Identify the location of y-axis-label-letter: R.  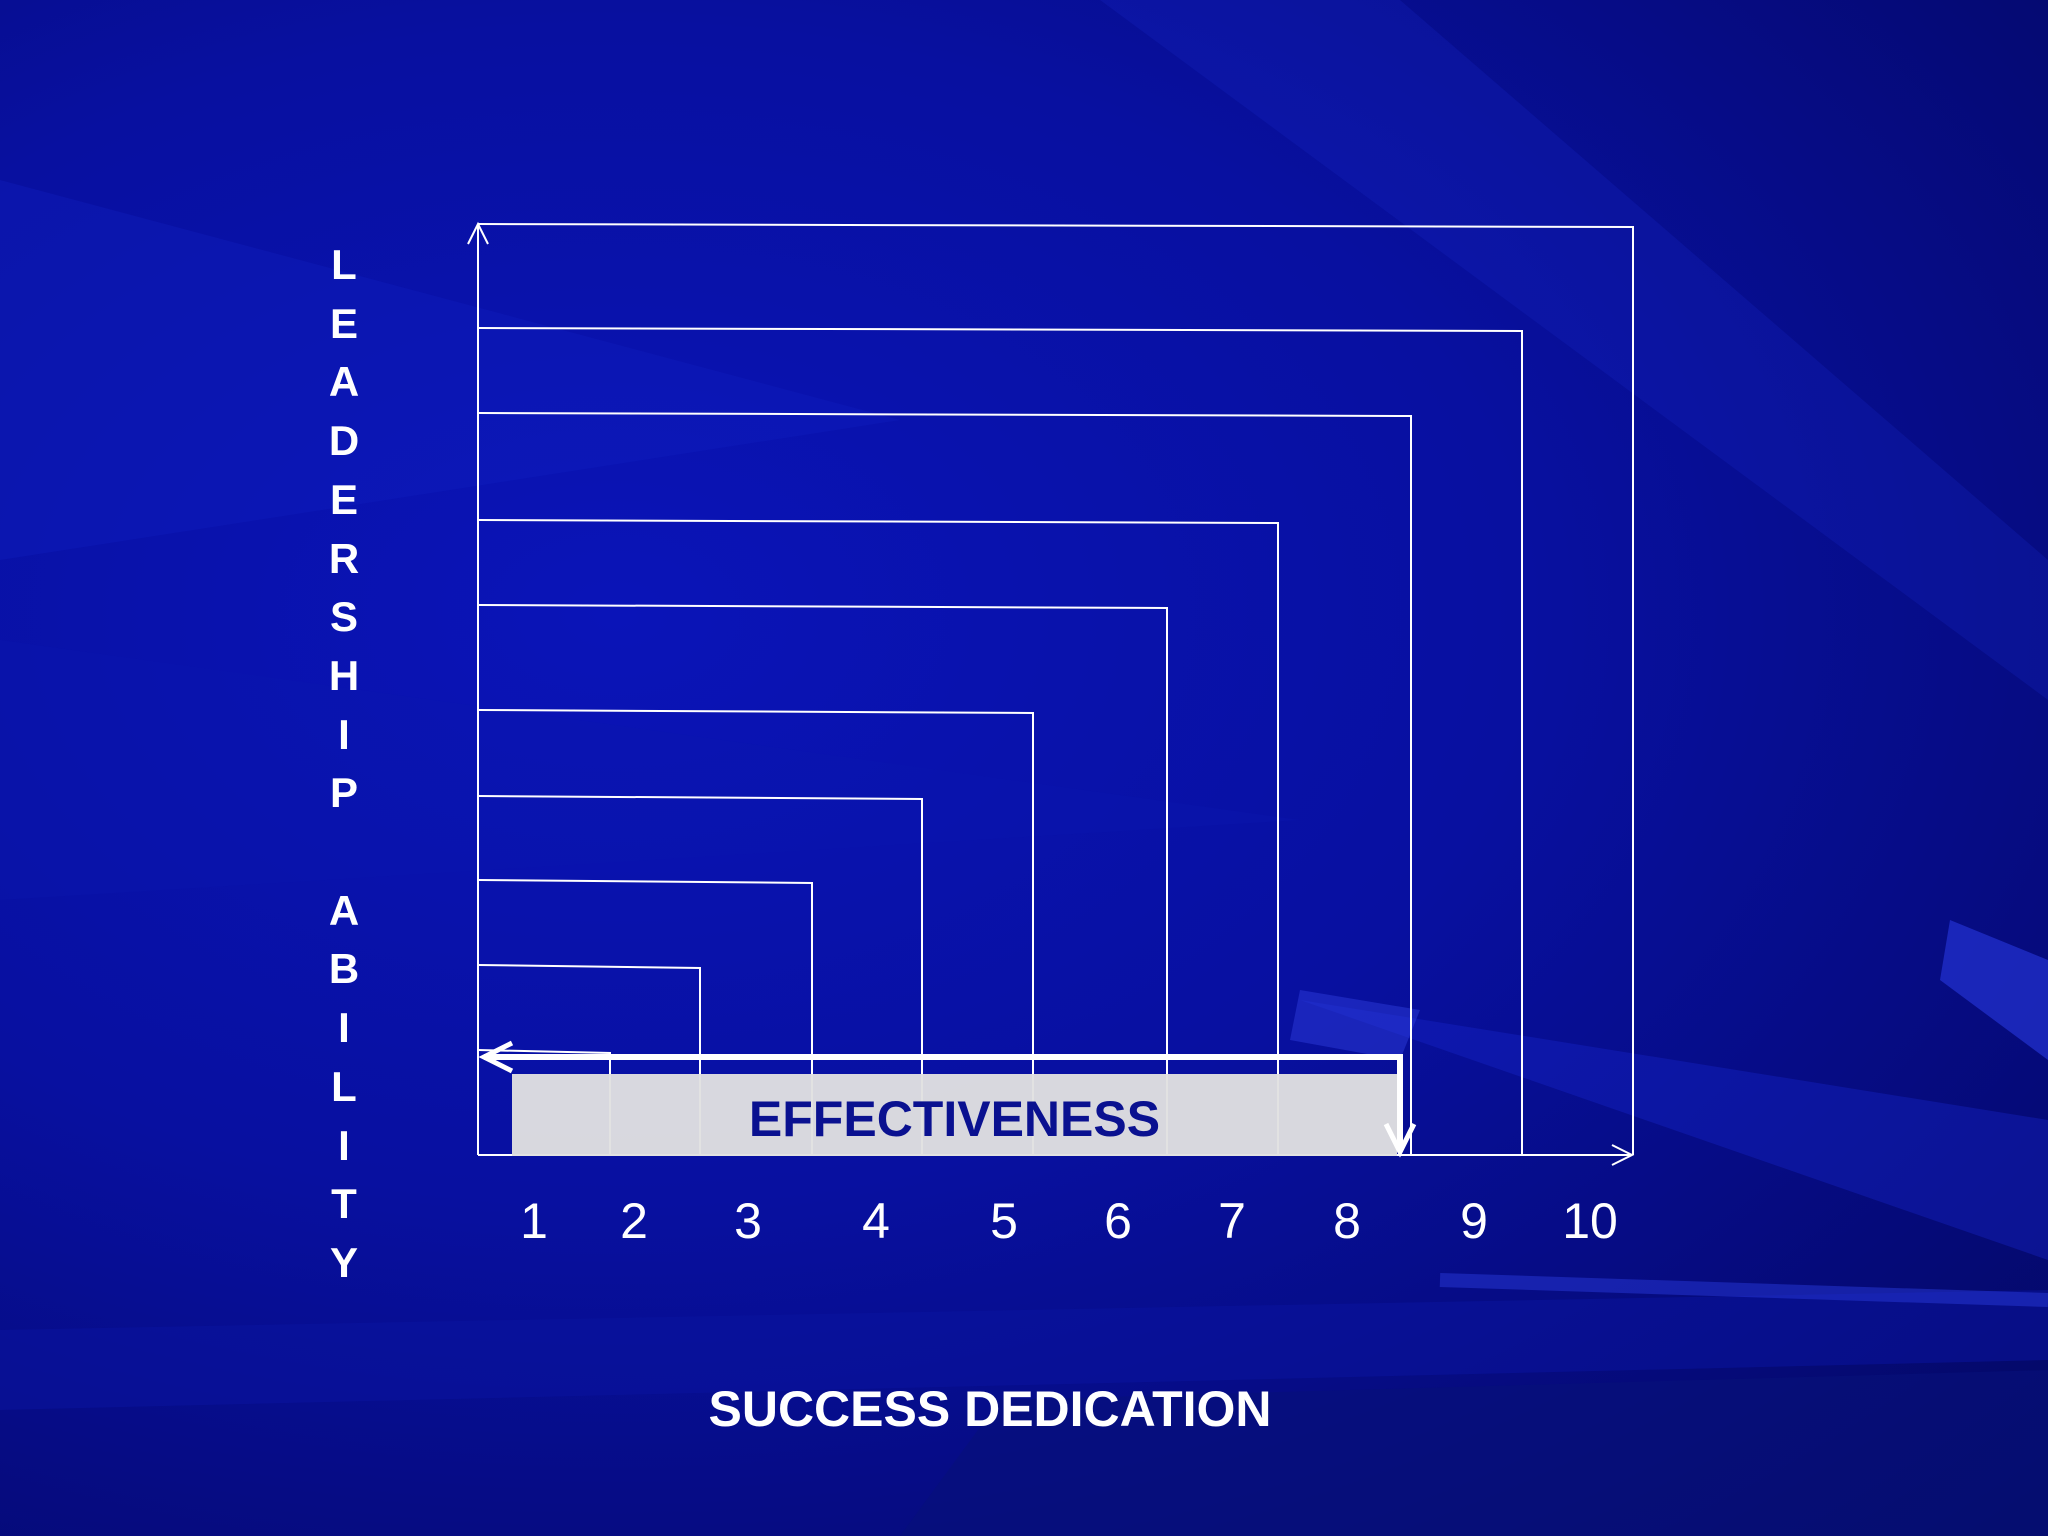
(344, 558).